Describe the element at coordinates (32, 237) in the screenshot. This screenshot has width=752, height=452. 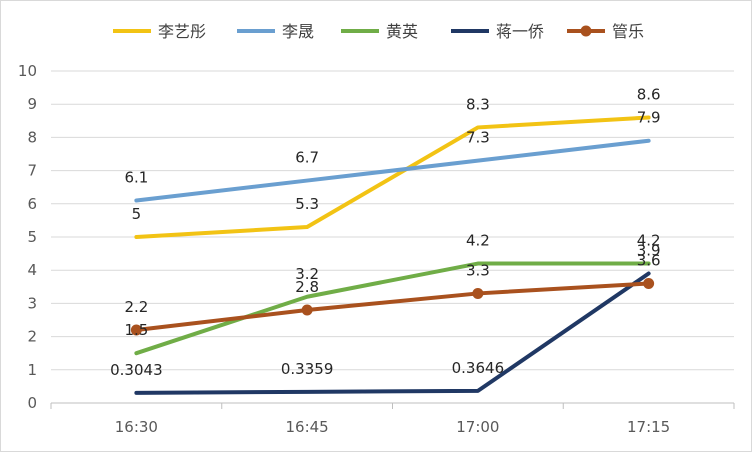
I see `y-tick-label: 5` at that location.